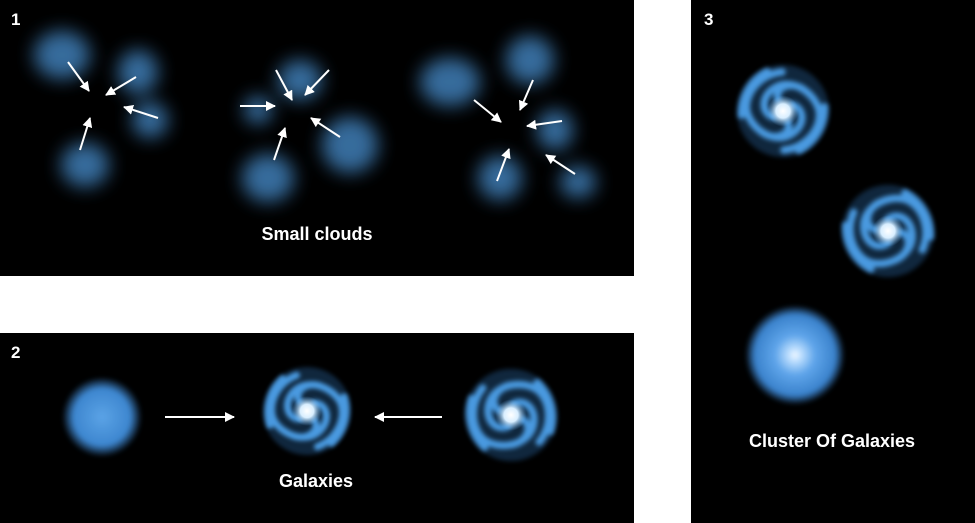  I want to click on panel-number: 2, so click(16, 352).